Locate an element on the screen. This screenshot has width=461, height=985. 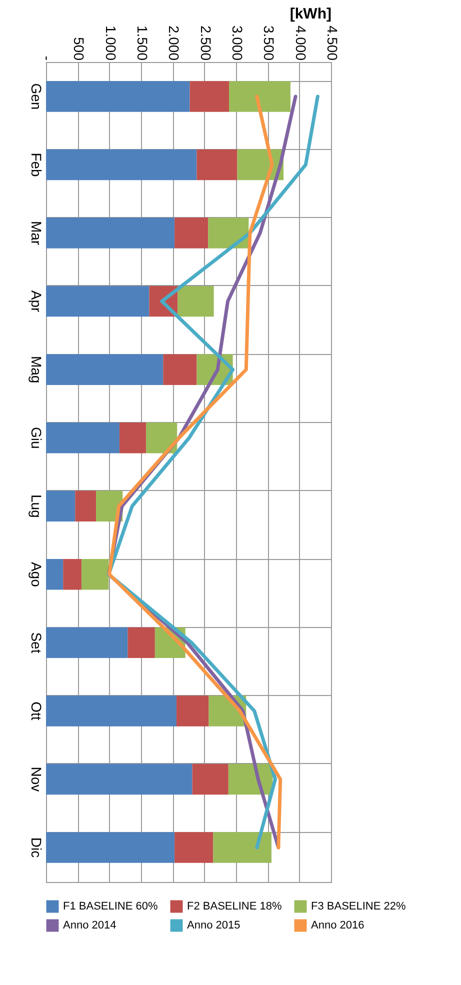
x-tick-label: 2.500 is located at coordinates (206, 43).